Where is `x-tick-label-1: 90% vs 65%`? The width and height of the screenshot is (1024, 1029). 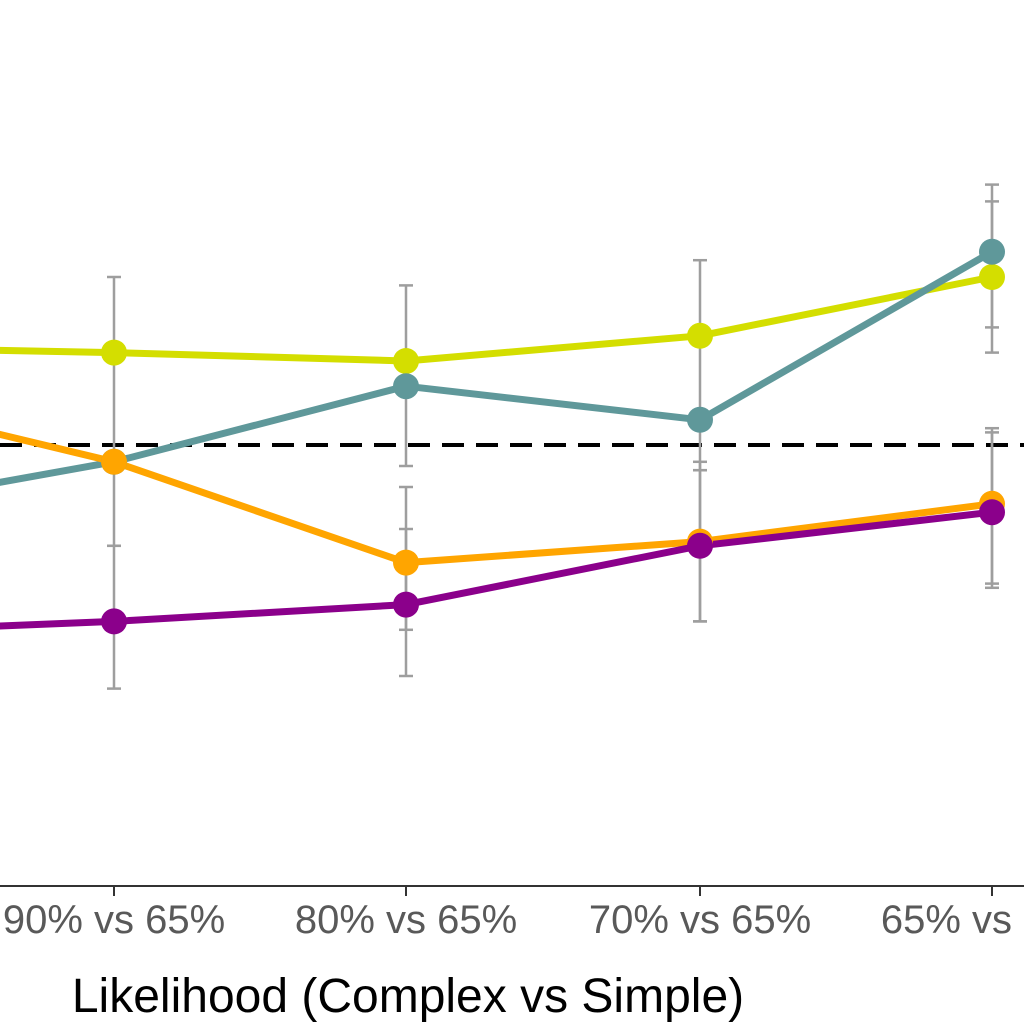 x-tick-label-1: 90% vs 65% is located at coordinates (114, 920).